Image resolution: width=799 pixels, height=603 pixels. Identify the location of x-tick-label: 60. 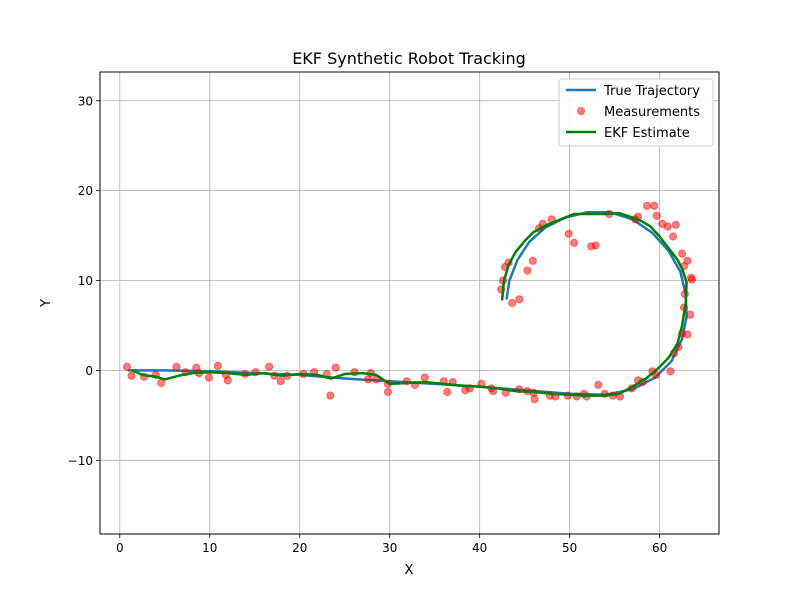
(659, 548).